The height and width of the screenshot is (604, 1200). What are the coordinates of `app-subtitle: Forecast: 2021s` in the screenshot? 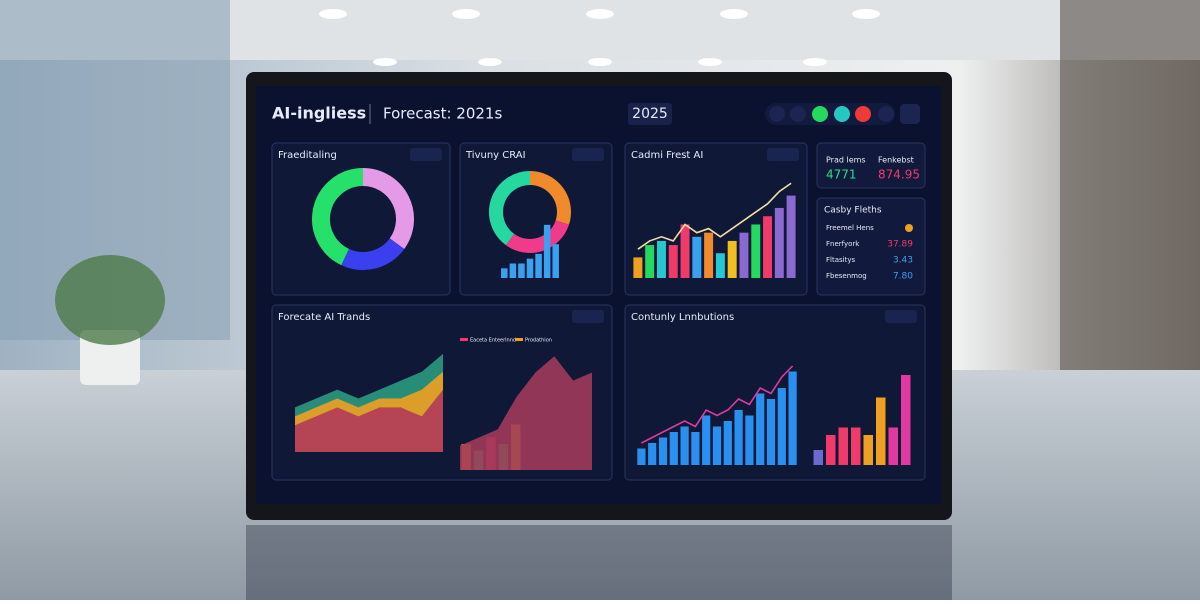 It's located at (442, 114).